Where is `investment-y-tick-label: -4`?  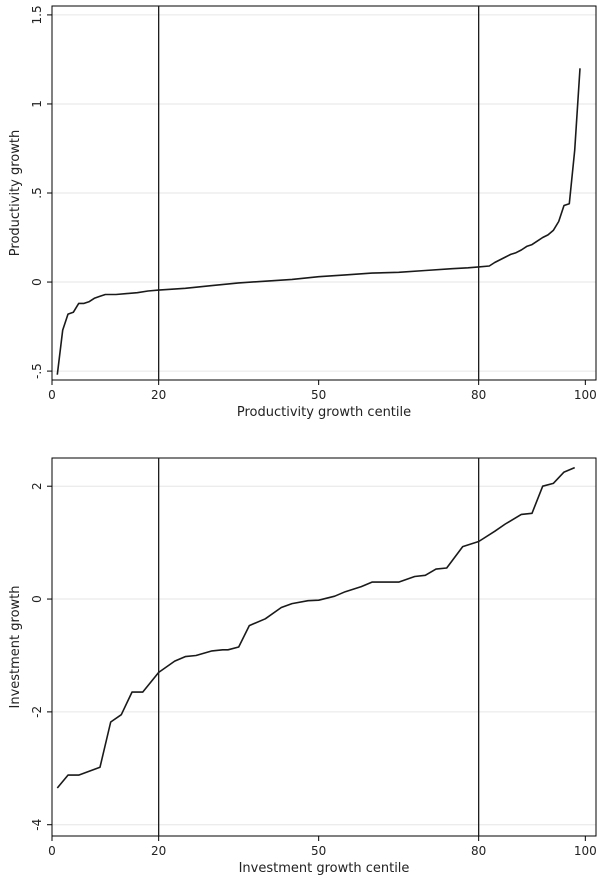
investment-y-tick-label: -4 is located at coordinates (37, 825).